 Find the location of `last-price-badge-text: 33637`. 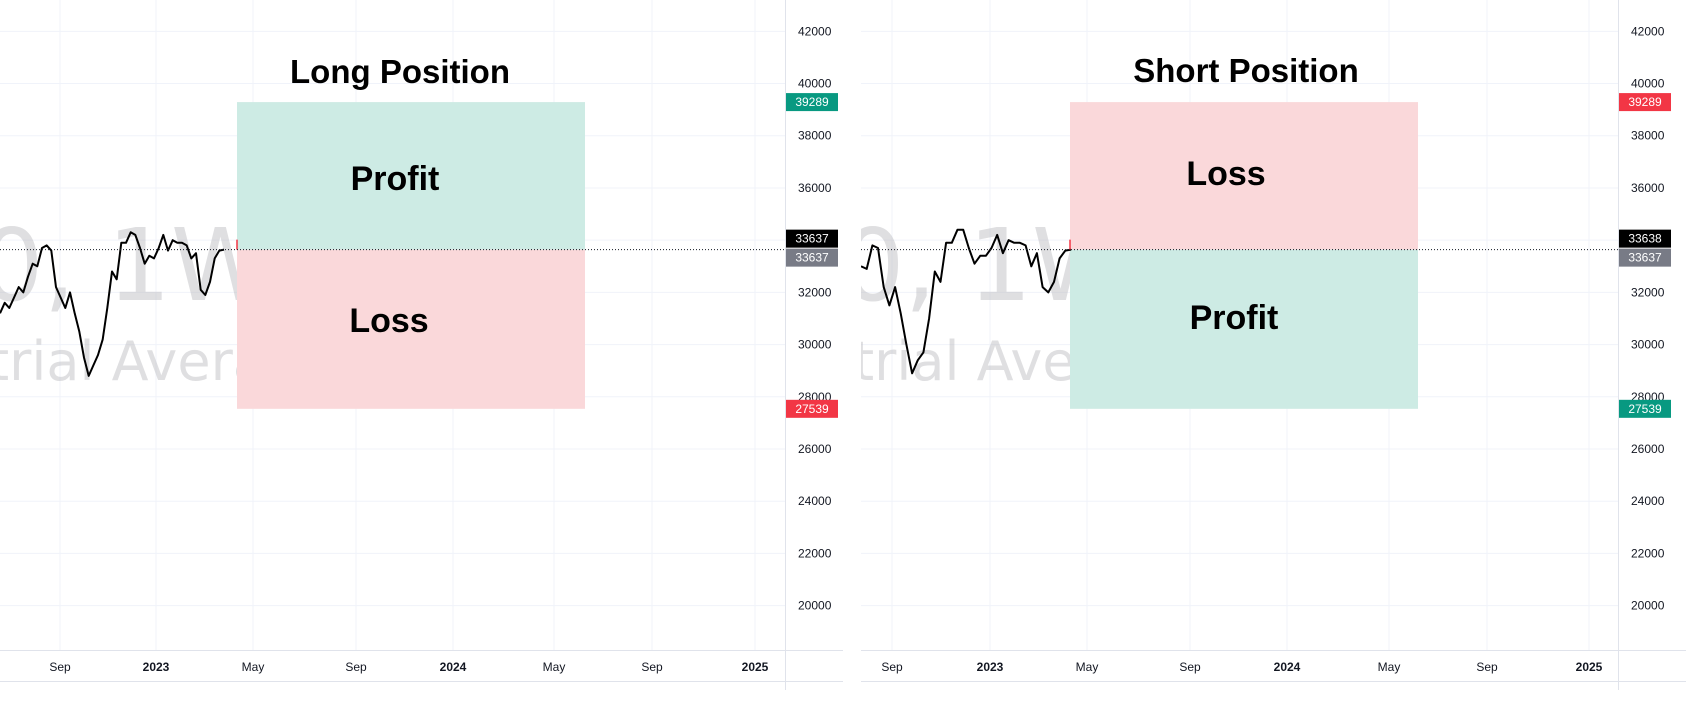

last-price-badge-text: 33637 is located at coordinates (812, 239).